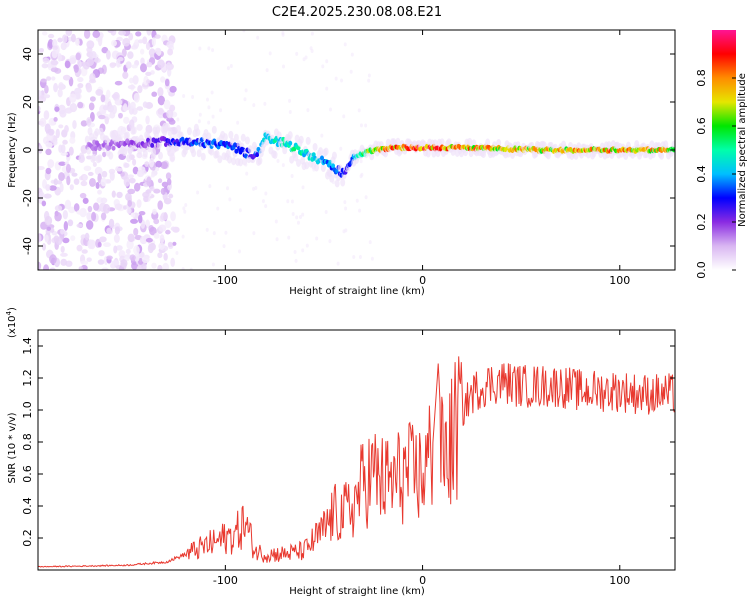 The height and width of the screenshot is (600, 750). What do you see at coordinates (27, 538) in the screenshot?
I see `y-tick-label: 0.2` at bounding box center [27, 538].